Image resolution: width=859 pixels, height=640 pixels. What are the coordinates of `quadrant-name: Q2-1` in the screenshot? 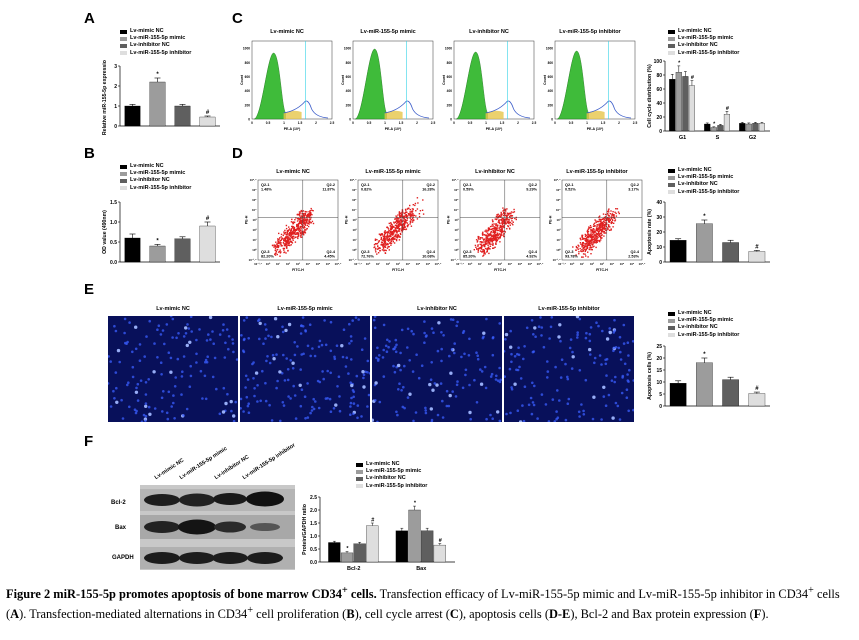 It's located at (265, 185).